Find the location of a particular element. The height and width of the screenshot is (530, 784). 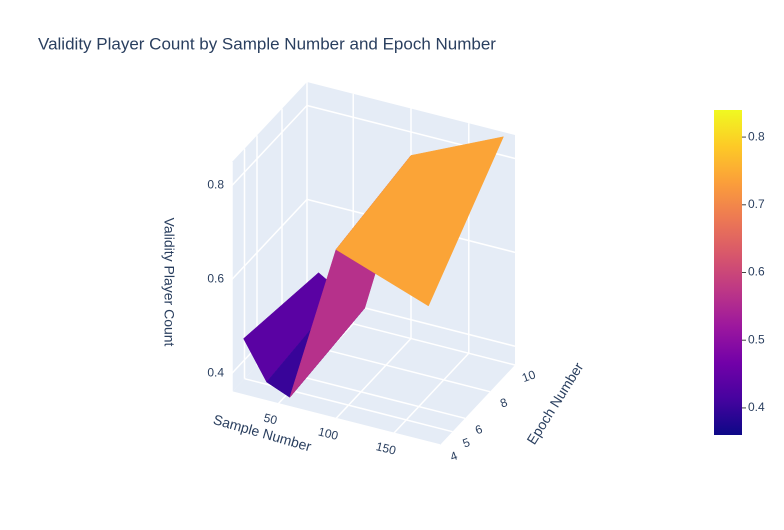

y-tick-label: 5 is located at coordinates (466, 443).